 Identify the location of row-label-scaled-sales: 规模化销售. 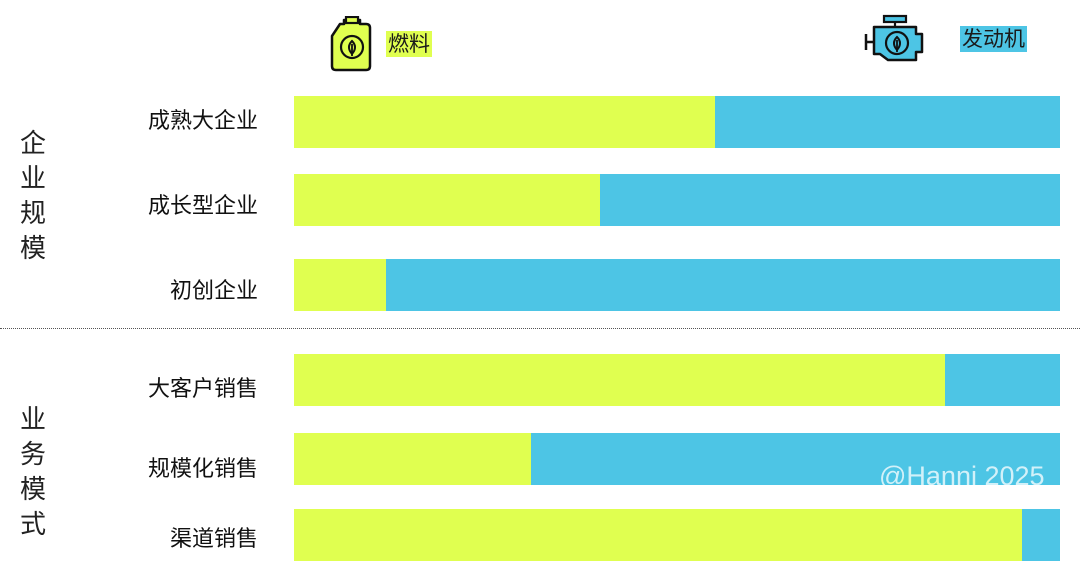
(202, 469).